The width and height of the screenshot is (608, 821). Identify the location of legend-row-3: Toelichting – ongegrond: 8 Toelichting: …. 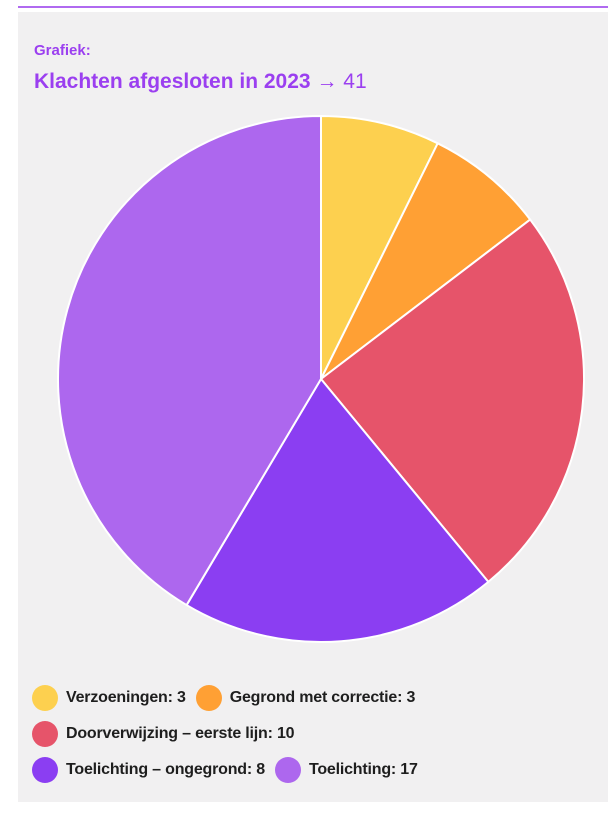
(312, 770).